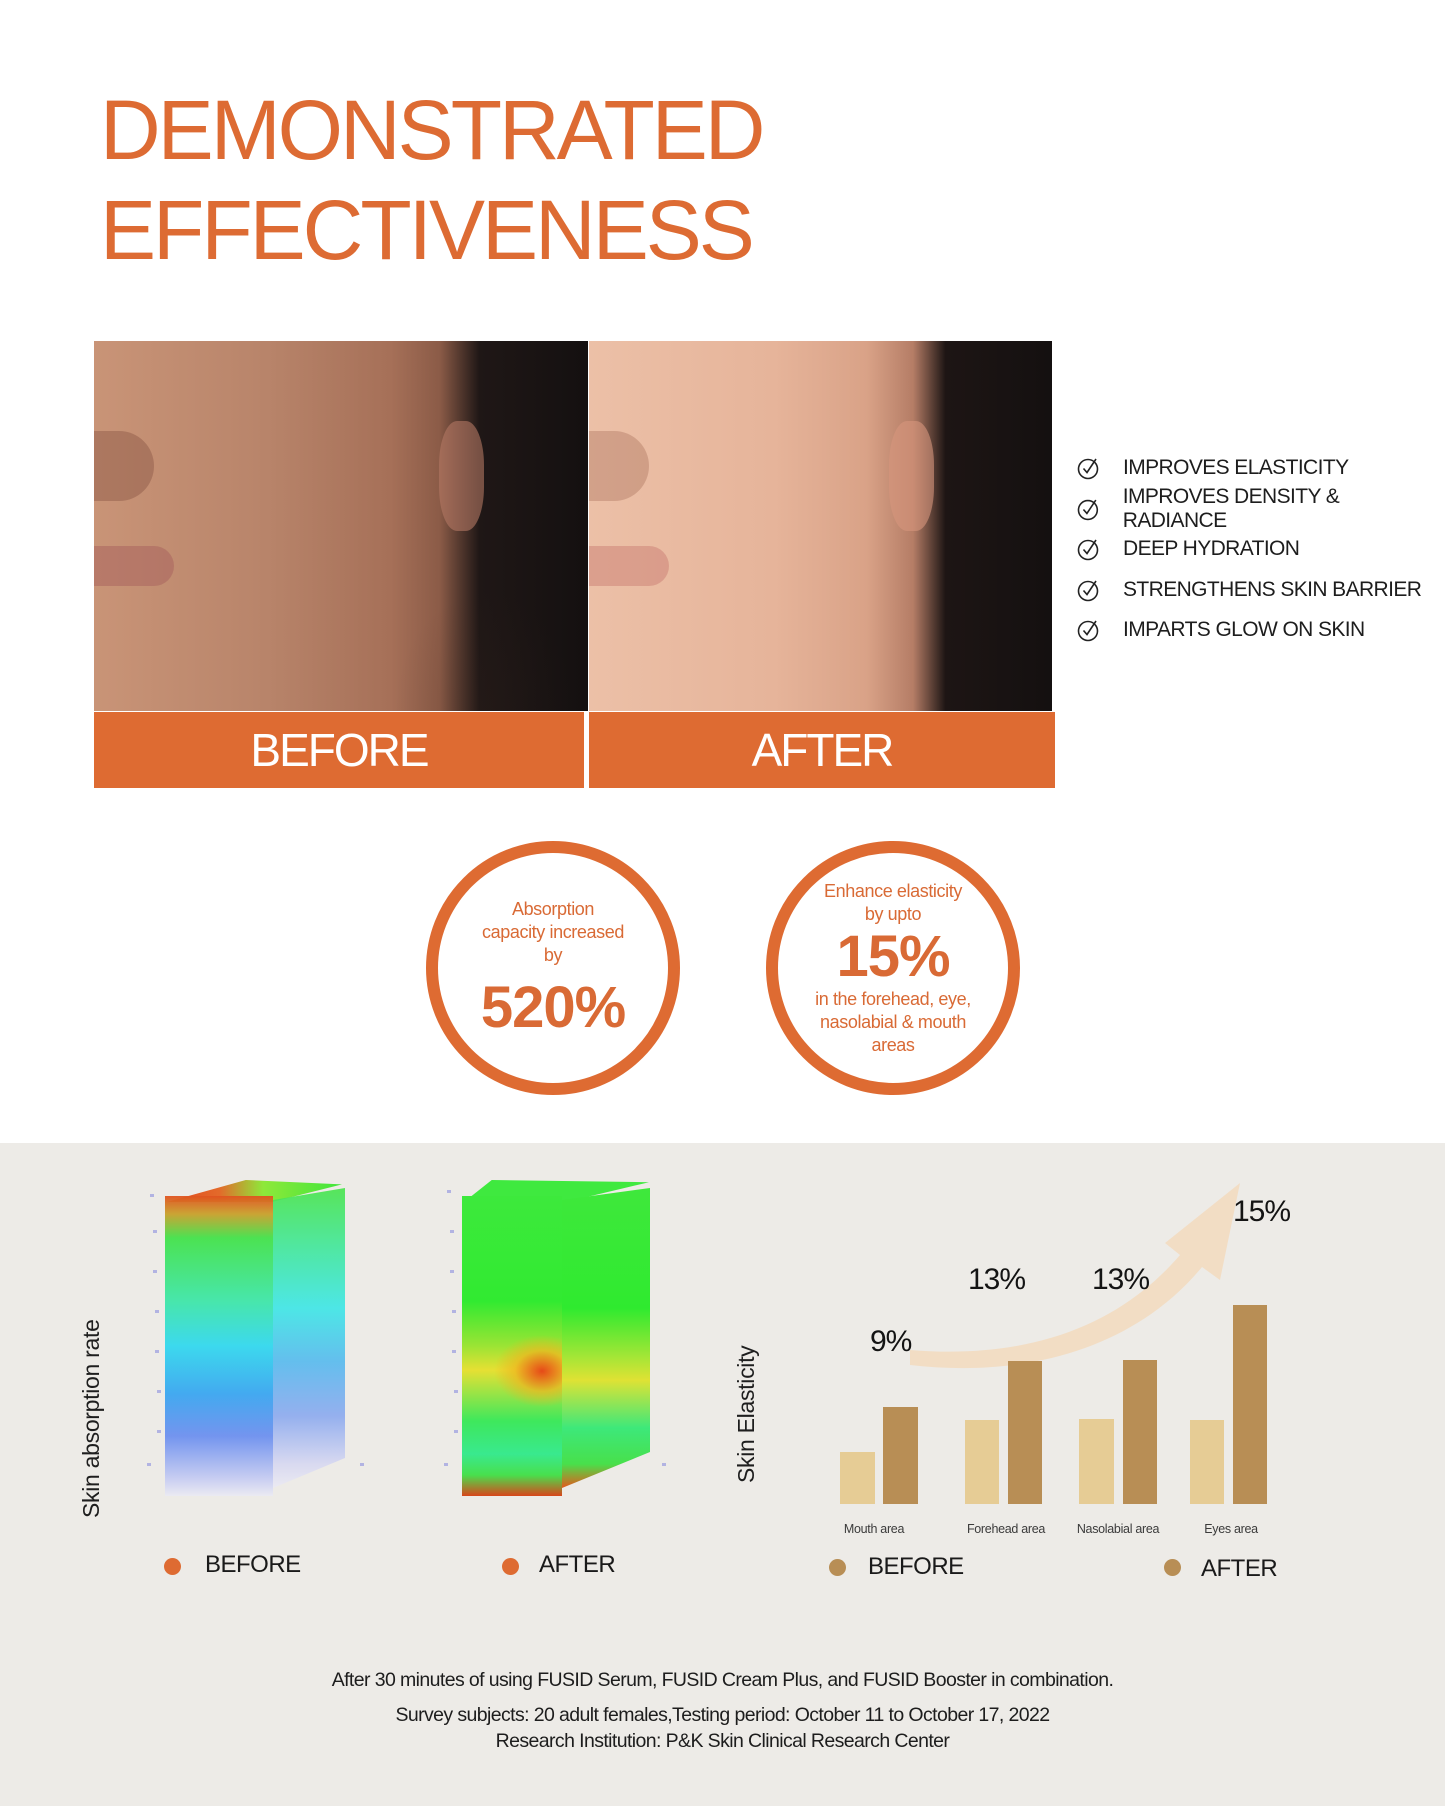 Image resolution: width=1445 pixels, height=1806 pixels. What do you see at coordinates (341, 526) in the screenshot?
I see `before-photo` at bounding box center [341, 526].